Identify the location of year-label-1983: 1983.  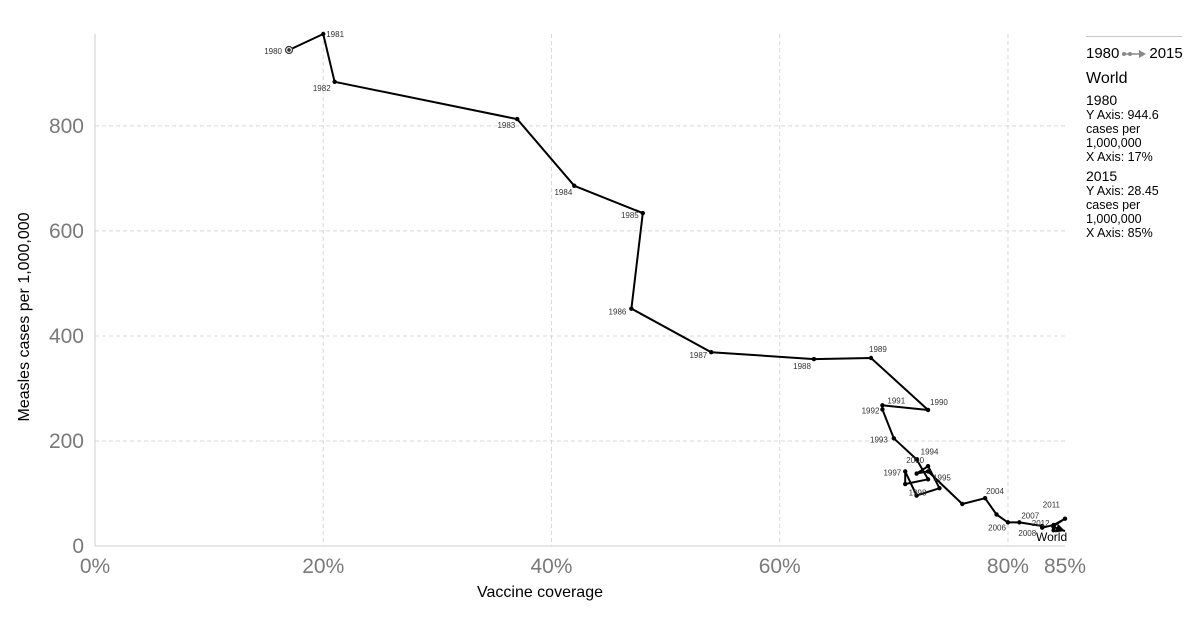
(506, 125).